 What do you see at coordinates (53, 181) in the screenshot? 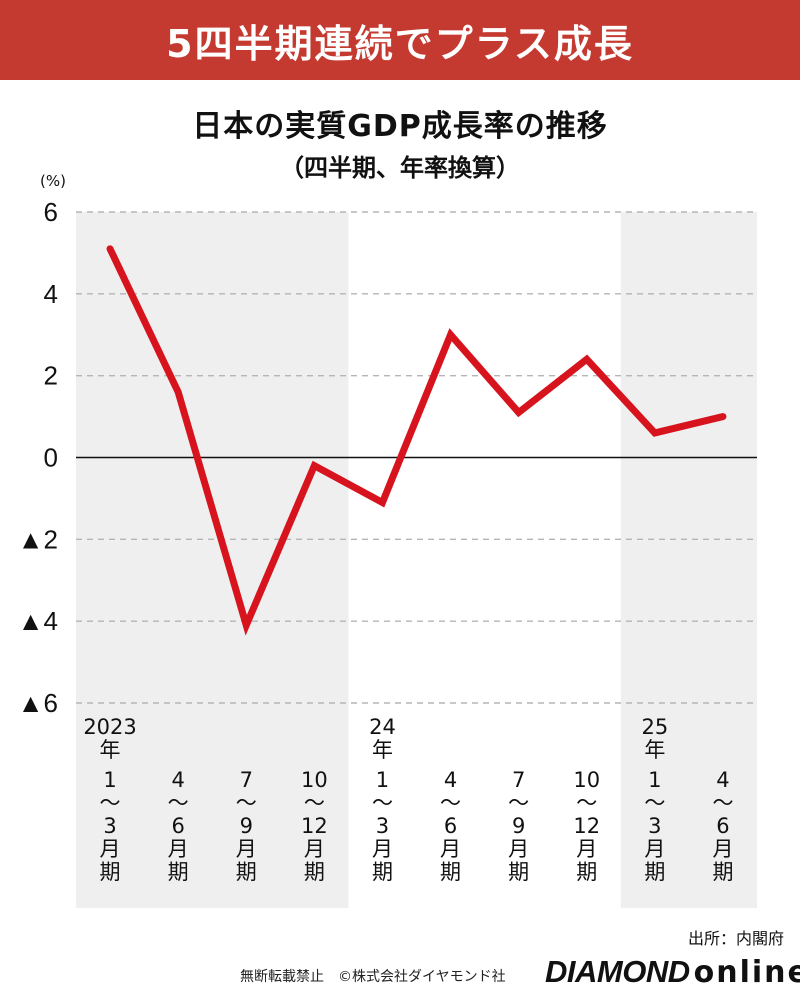
I see `y-axis-unit: (%)` at bounding box center [53, 181].